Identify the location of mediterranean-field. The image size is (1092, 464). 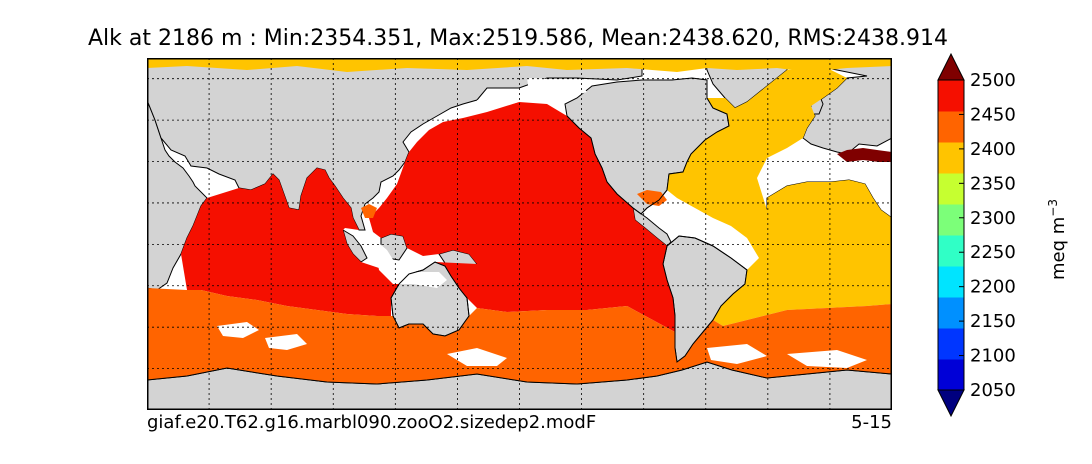
(864, 155).